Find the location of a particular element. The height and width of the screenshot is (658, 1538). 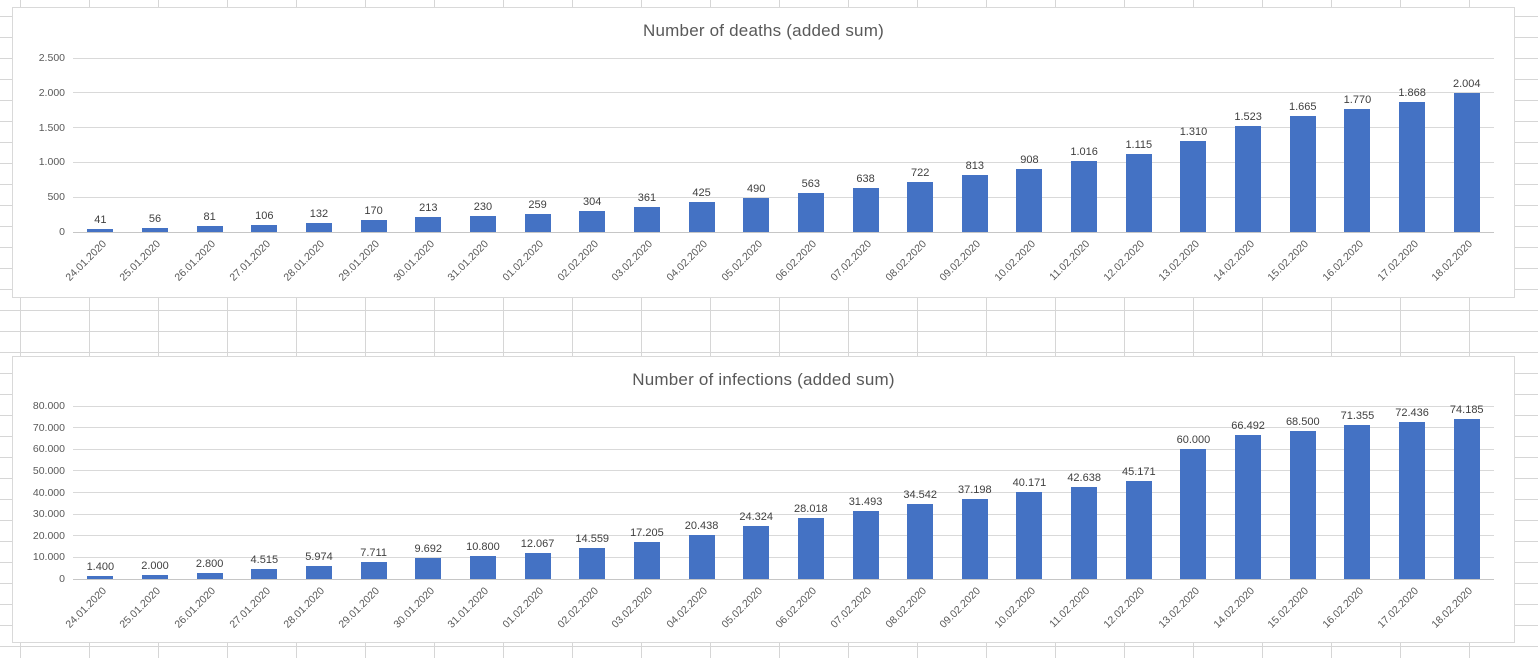

bar: 213 is located at coordinates (428, 217).